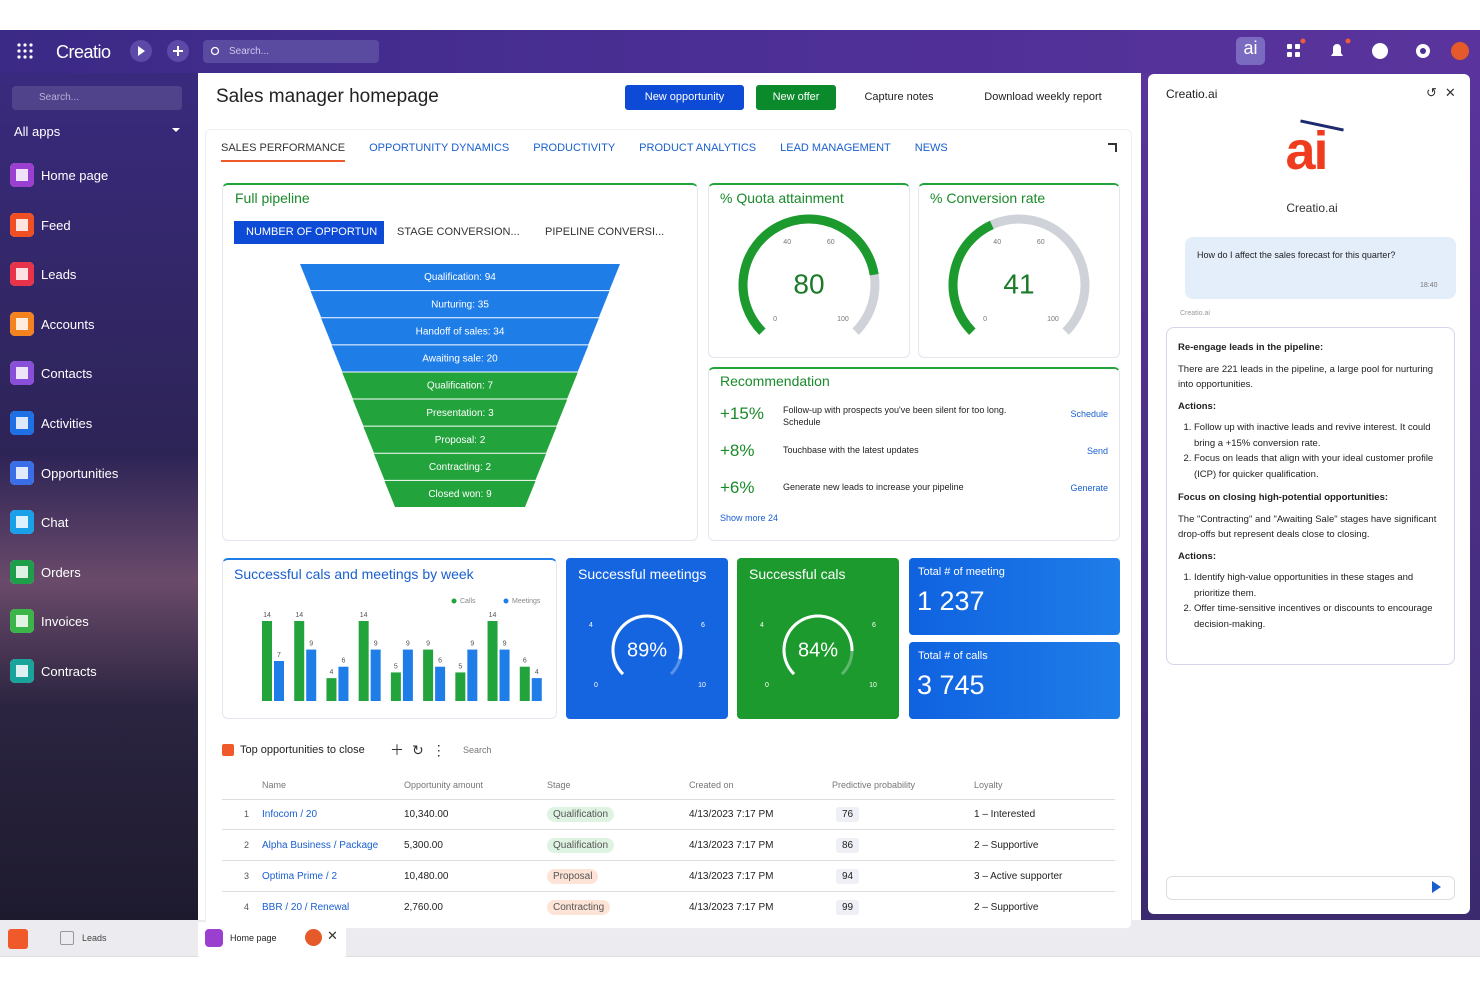 The width and height of the screenshot is (1480, 987). I want to click on header-button: Capture notes, so click(899, 97).